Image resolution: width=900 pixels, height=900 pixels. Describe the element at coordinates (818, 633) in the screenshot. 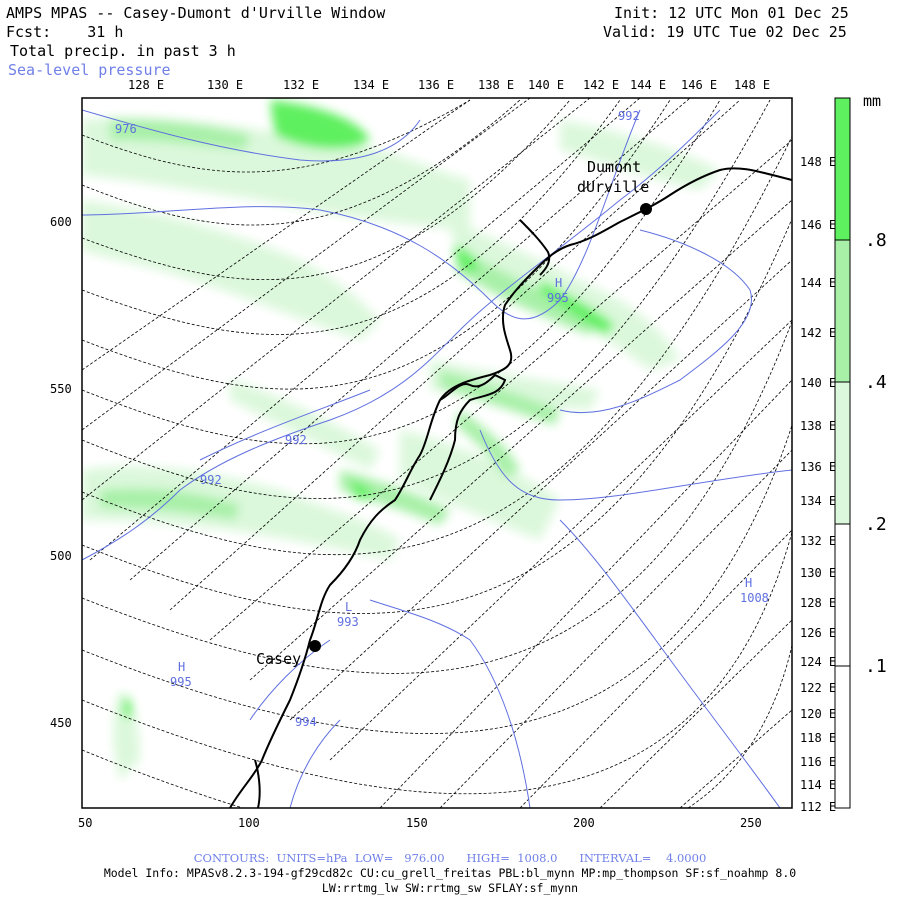

I see `right-lon-label: 126 E` at that location.